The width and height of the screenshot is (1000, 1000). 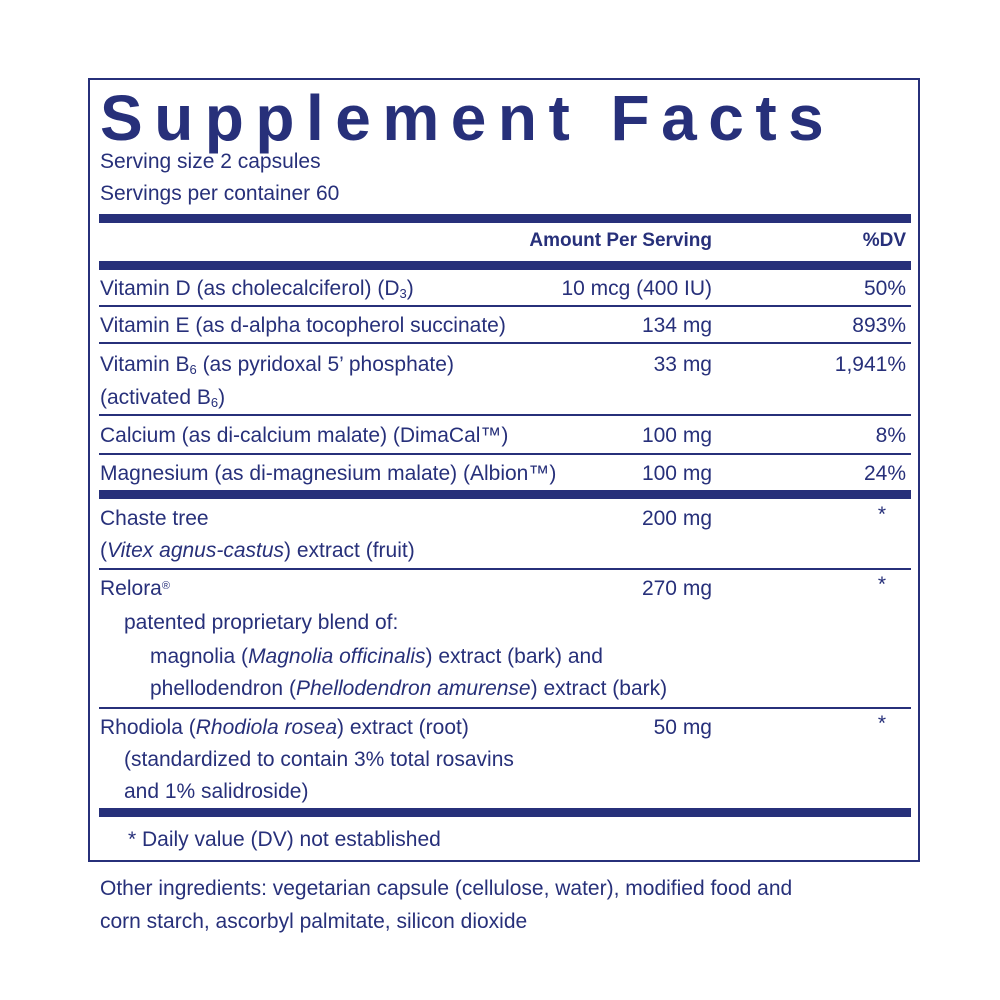 What do you see at coordinates (468, 118) in the screenshot?
I see `panel-title: Supplement Facts` at bounding box center [468, 118].